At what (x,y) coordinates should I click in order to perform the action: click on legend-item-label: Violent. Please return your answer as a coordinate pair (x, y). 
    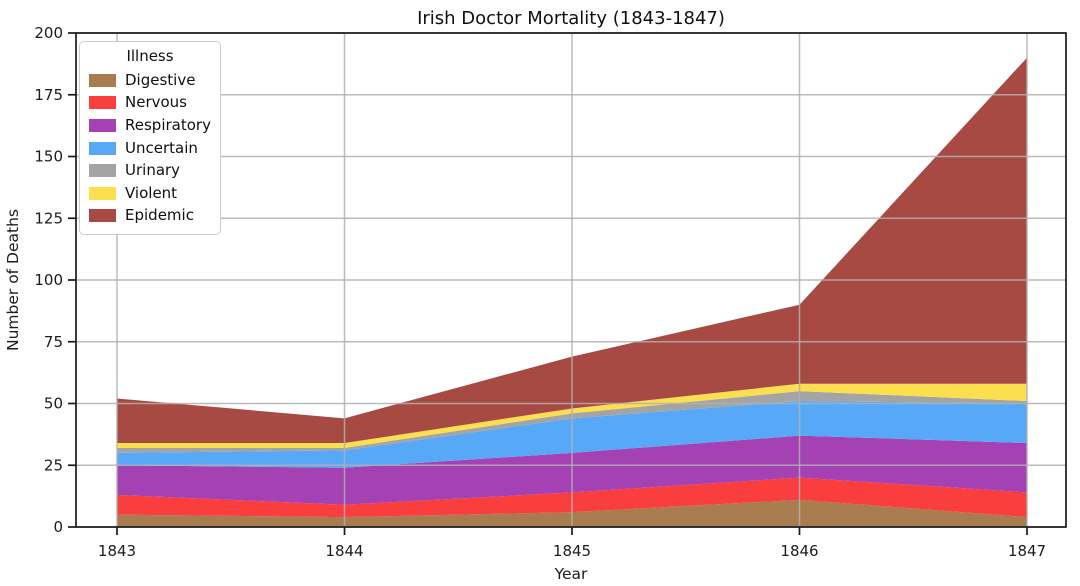
    Looking at the image, I should click on (151, 192).